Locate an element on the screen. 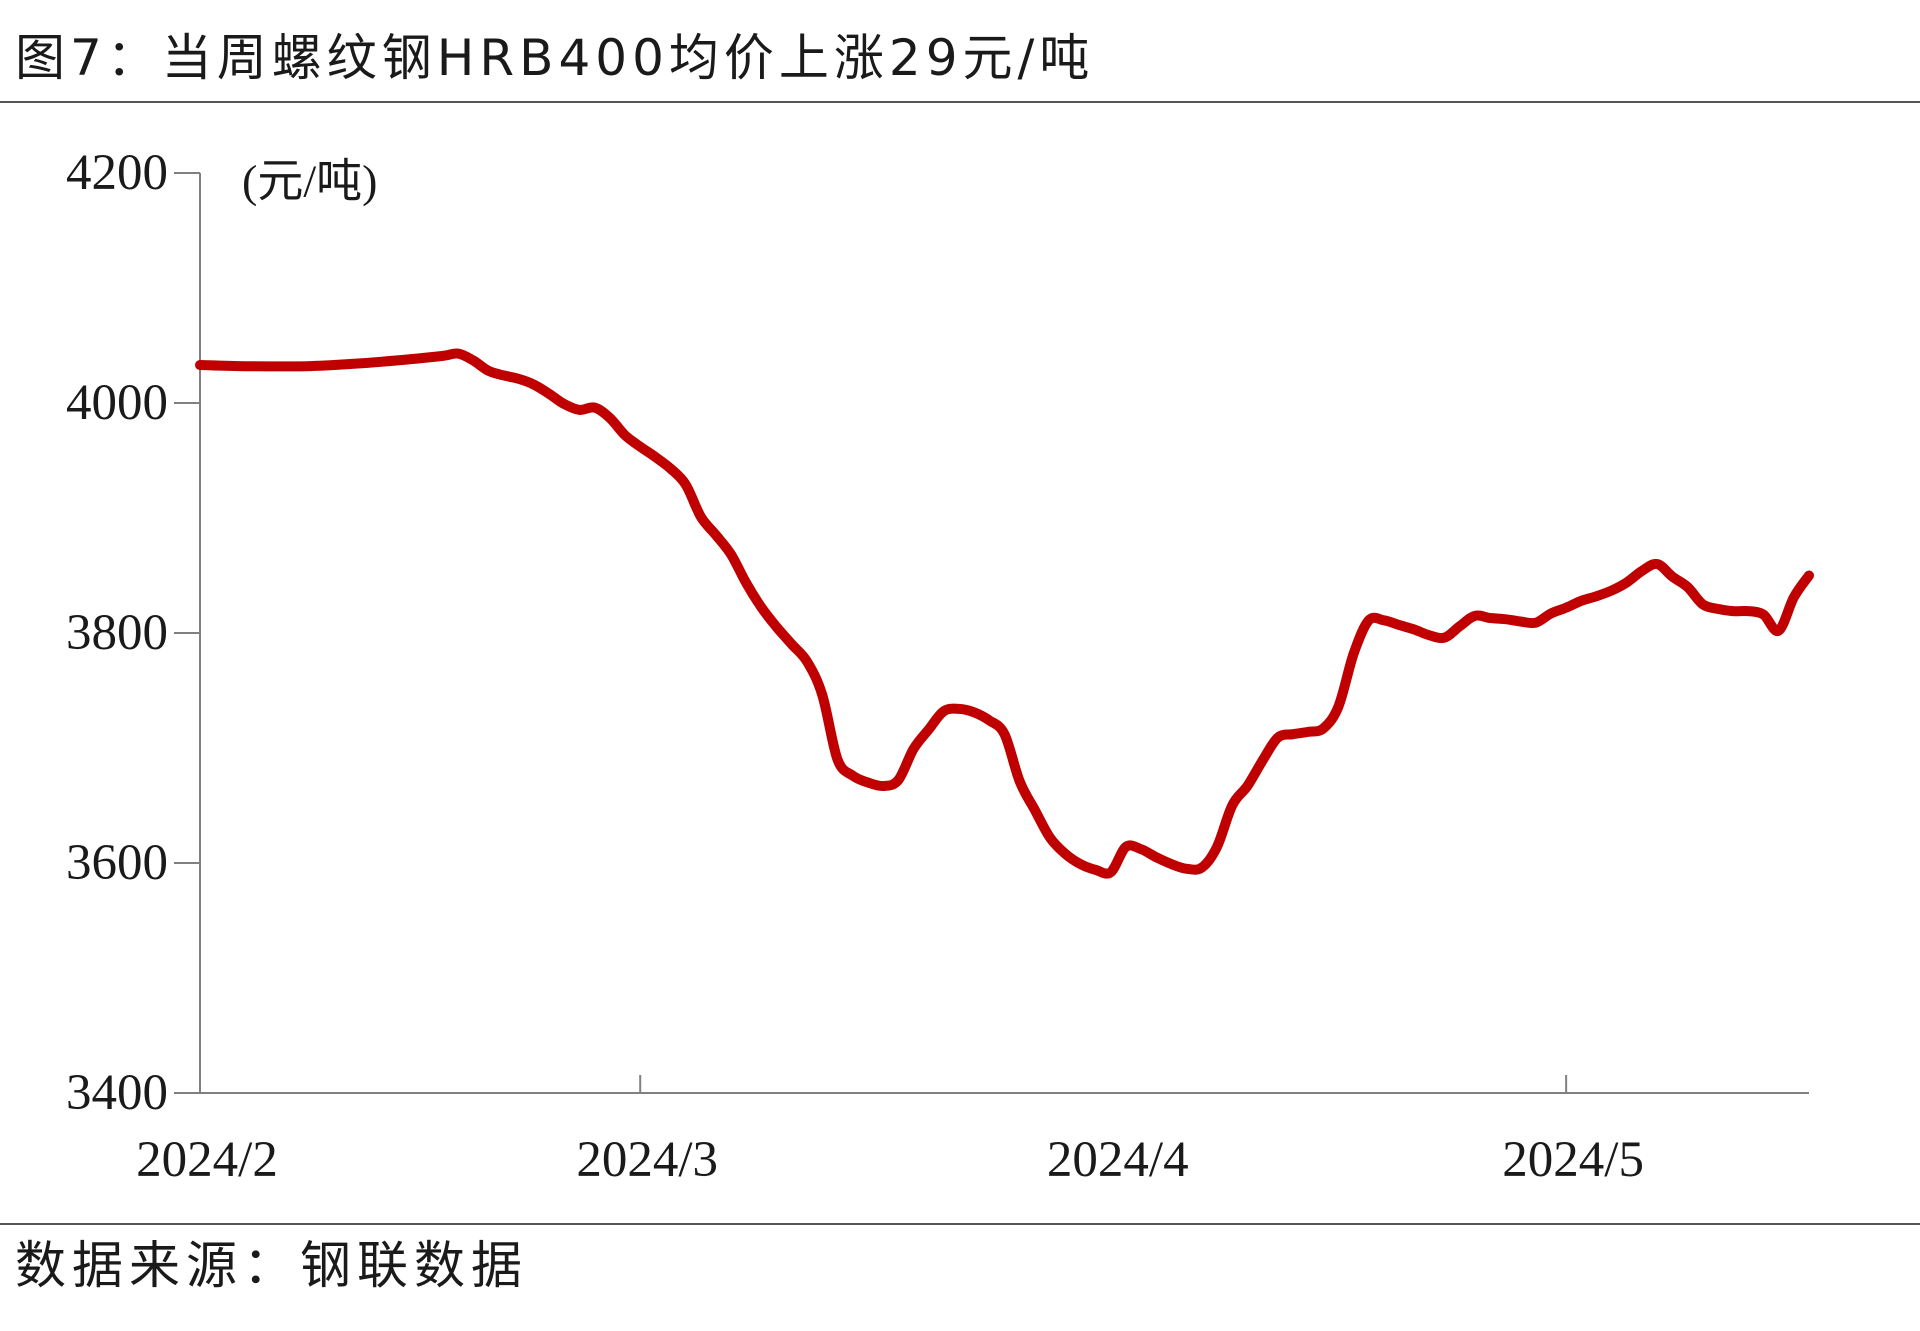 This screenshot has width=1920, height=1331. y-tick-label: 4000 is located at coordinates (117, 403).